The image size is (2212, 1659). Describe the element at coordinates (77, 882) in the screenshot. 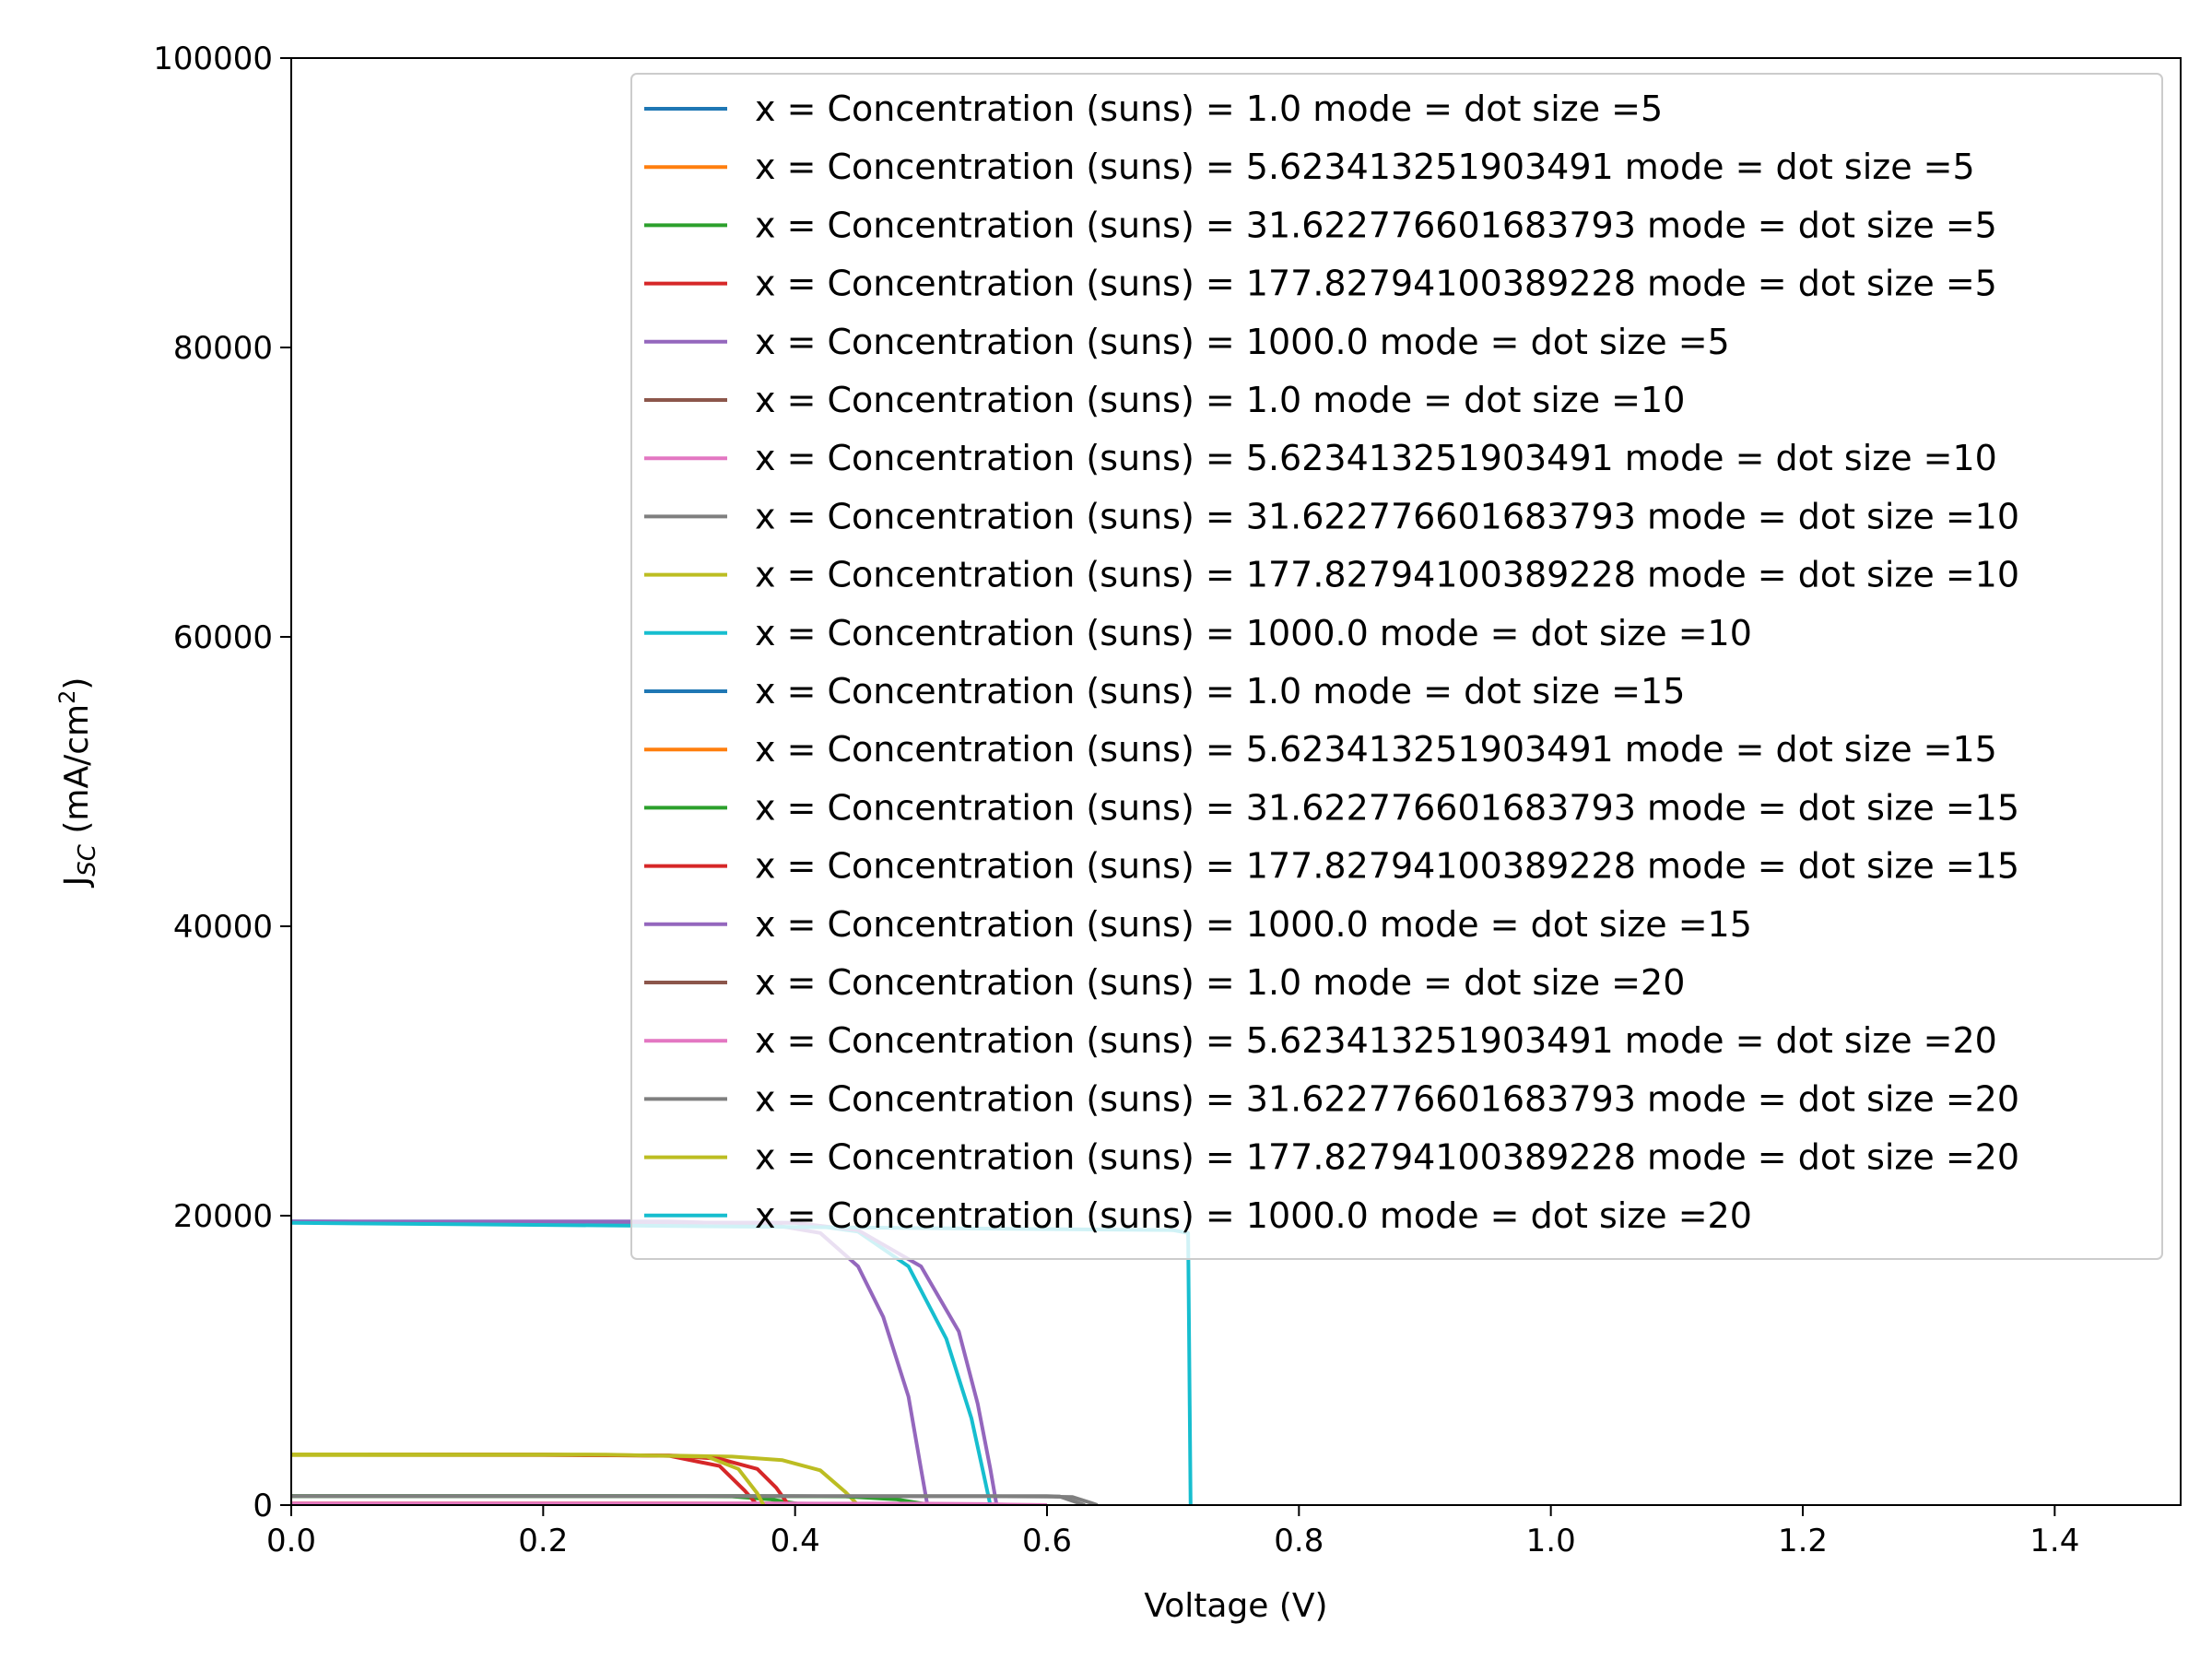

I see `y-axis-label-main: J` at that location.